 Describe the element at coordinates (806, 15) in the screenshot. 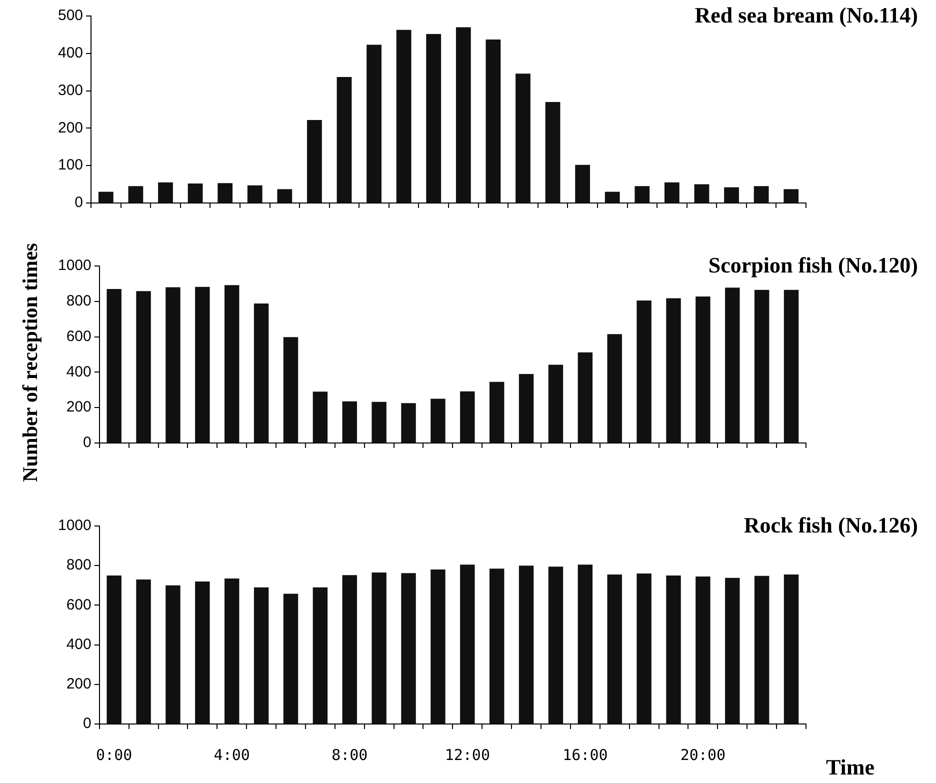

I see `chart-title: Red sea bream (No.114)` at that location.